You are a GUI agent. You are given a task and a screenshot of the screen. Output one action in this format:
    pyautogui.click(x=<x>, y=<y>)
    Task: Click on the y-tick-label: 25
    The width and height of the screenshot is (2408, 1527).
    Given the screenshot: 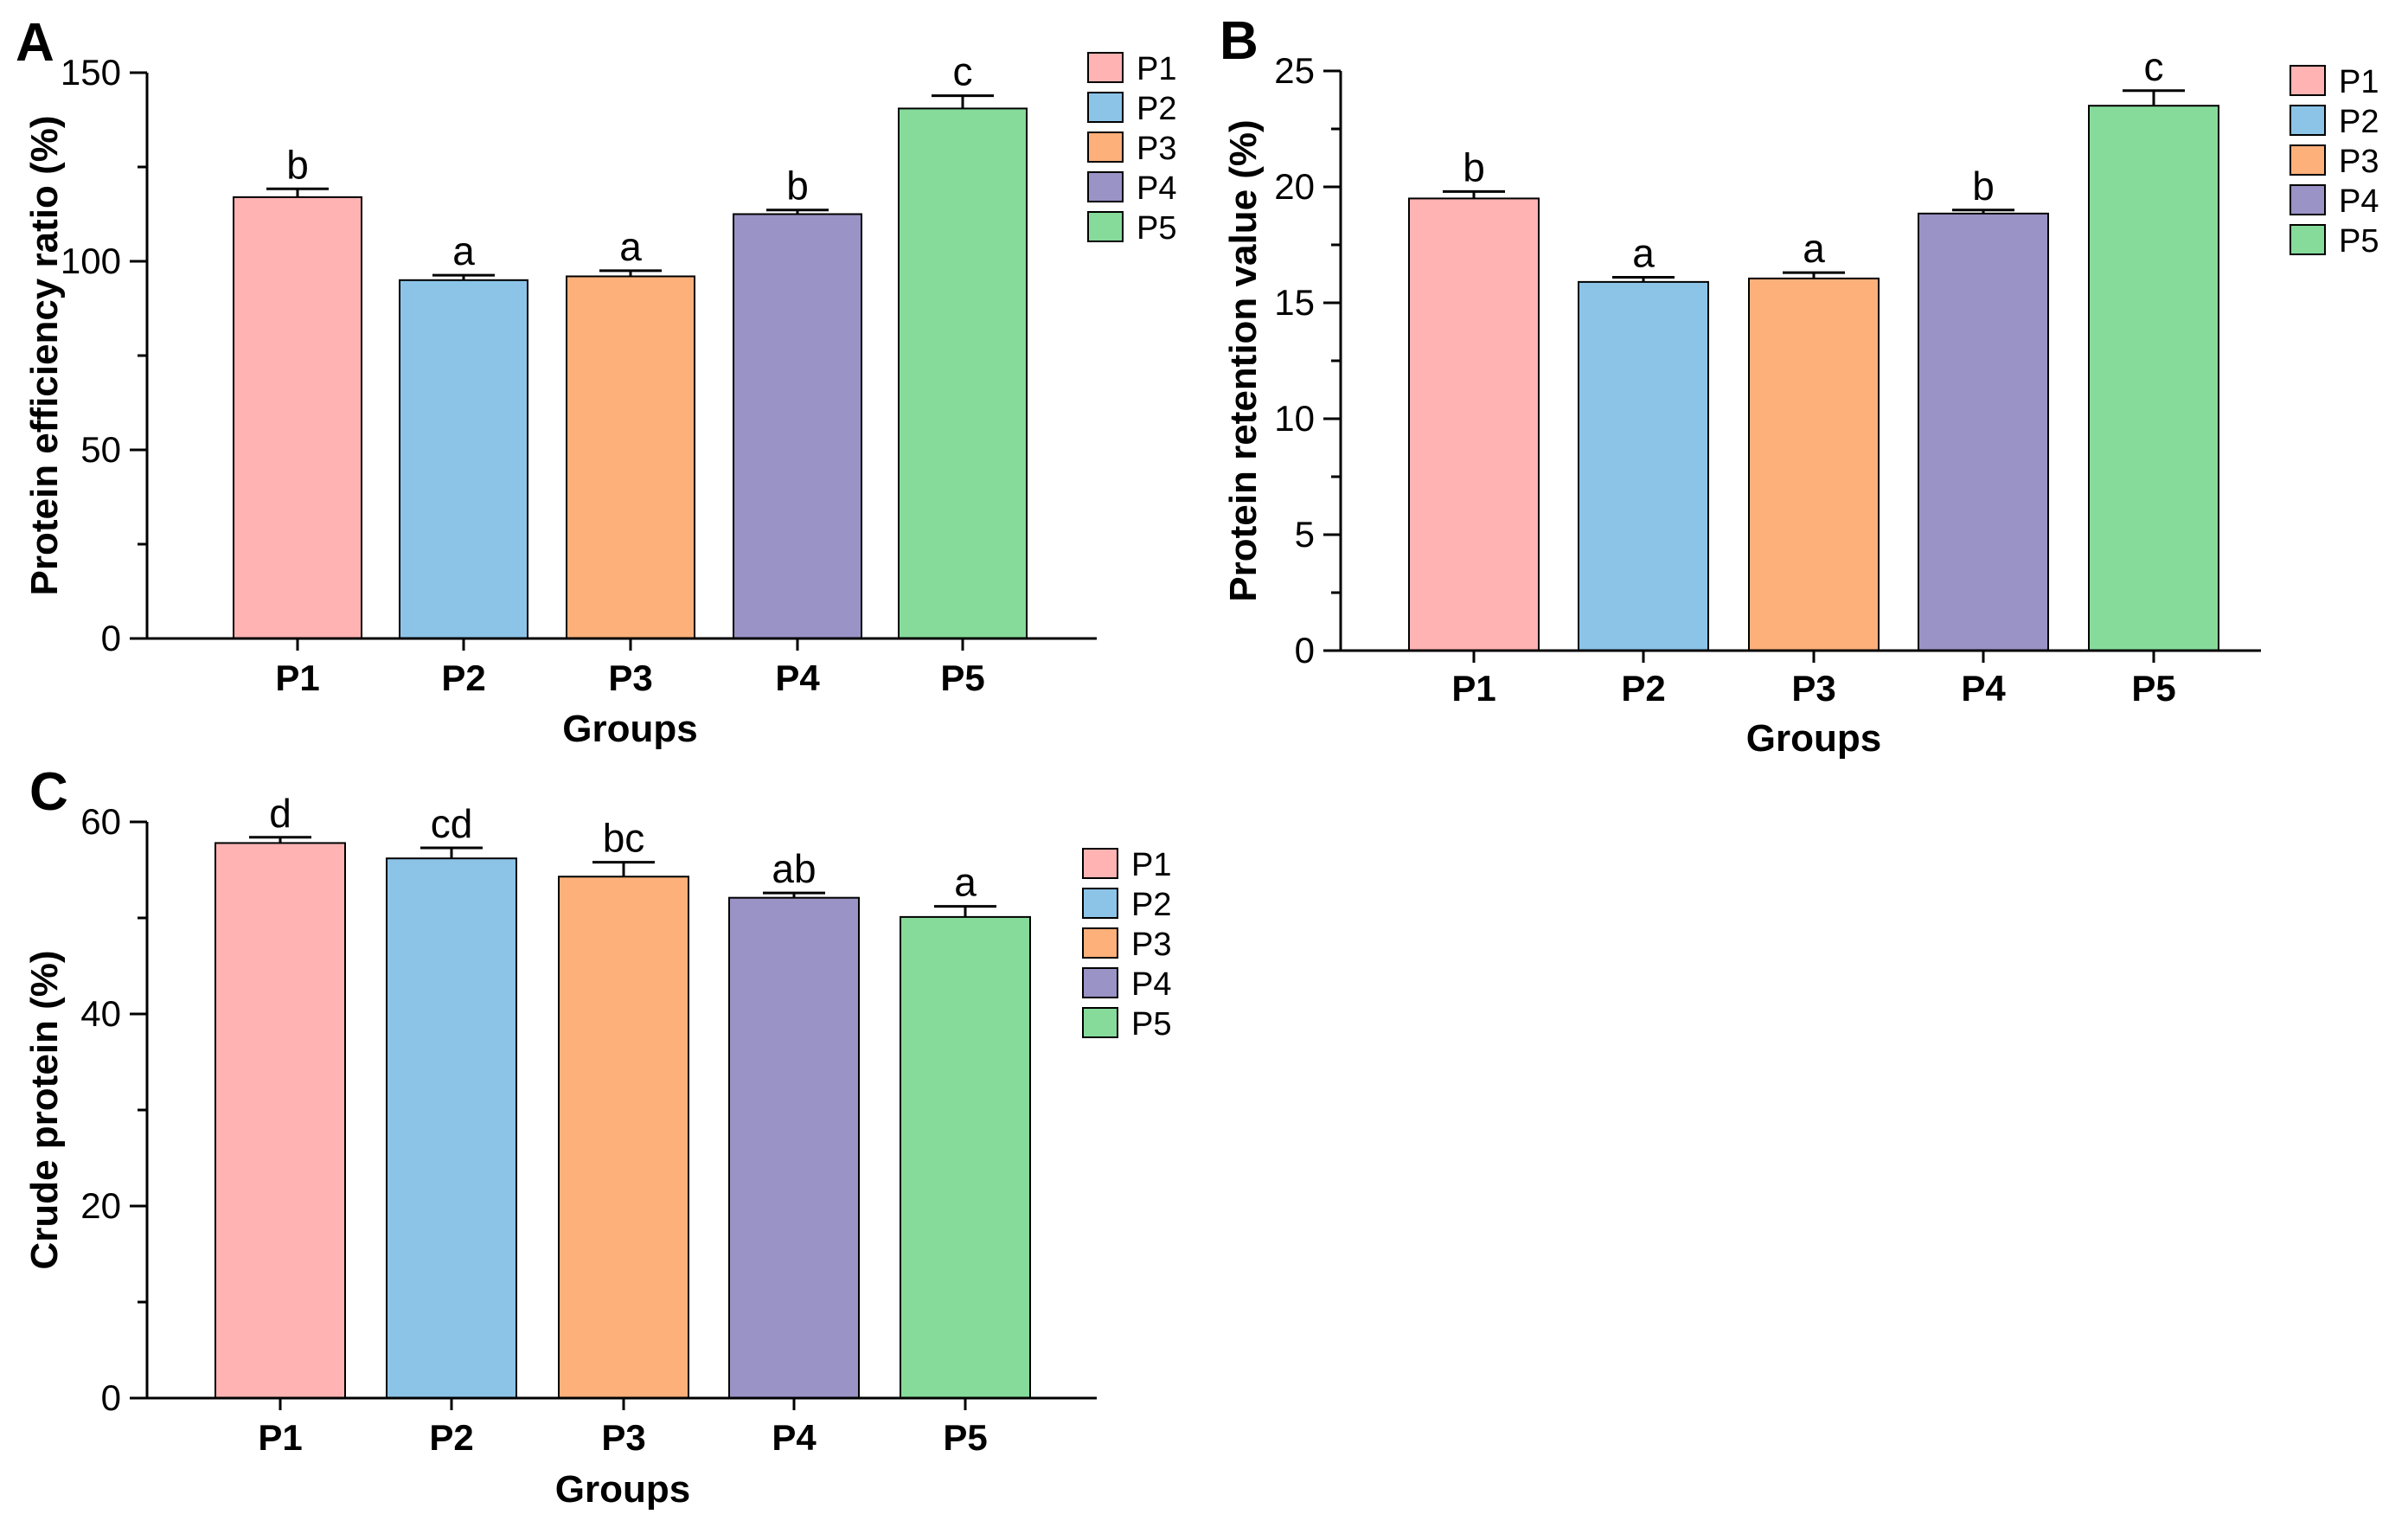 What is the action you would take?
    pyautogui.click(x=1294, y=70)
    